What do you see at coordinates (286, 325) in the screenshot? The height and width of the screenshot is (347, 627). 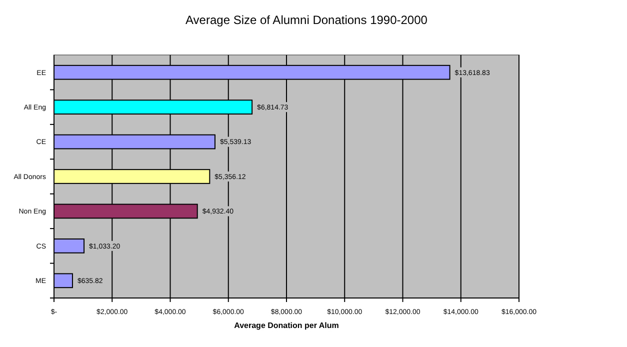 I see `x-axis-title: Average Donation per Alum` at bounding box center [286, 325].